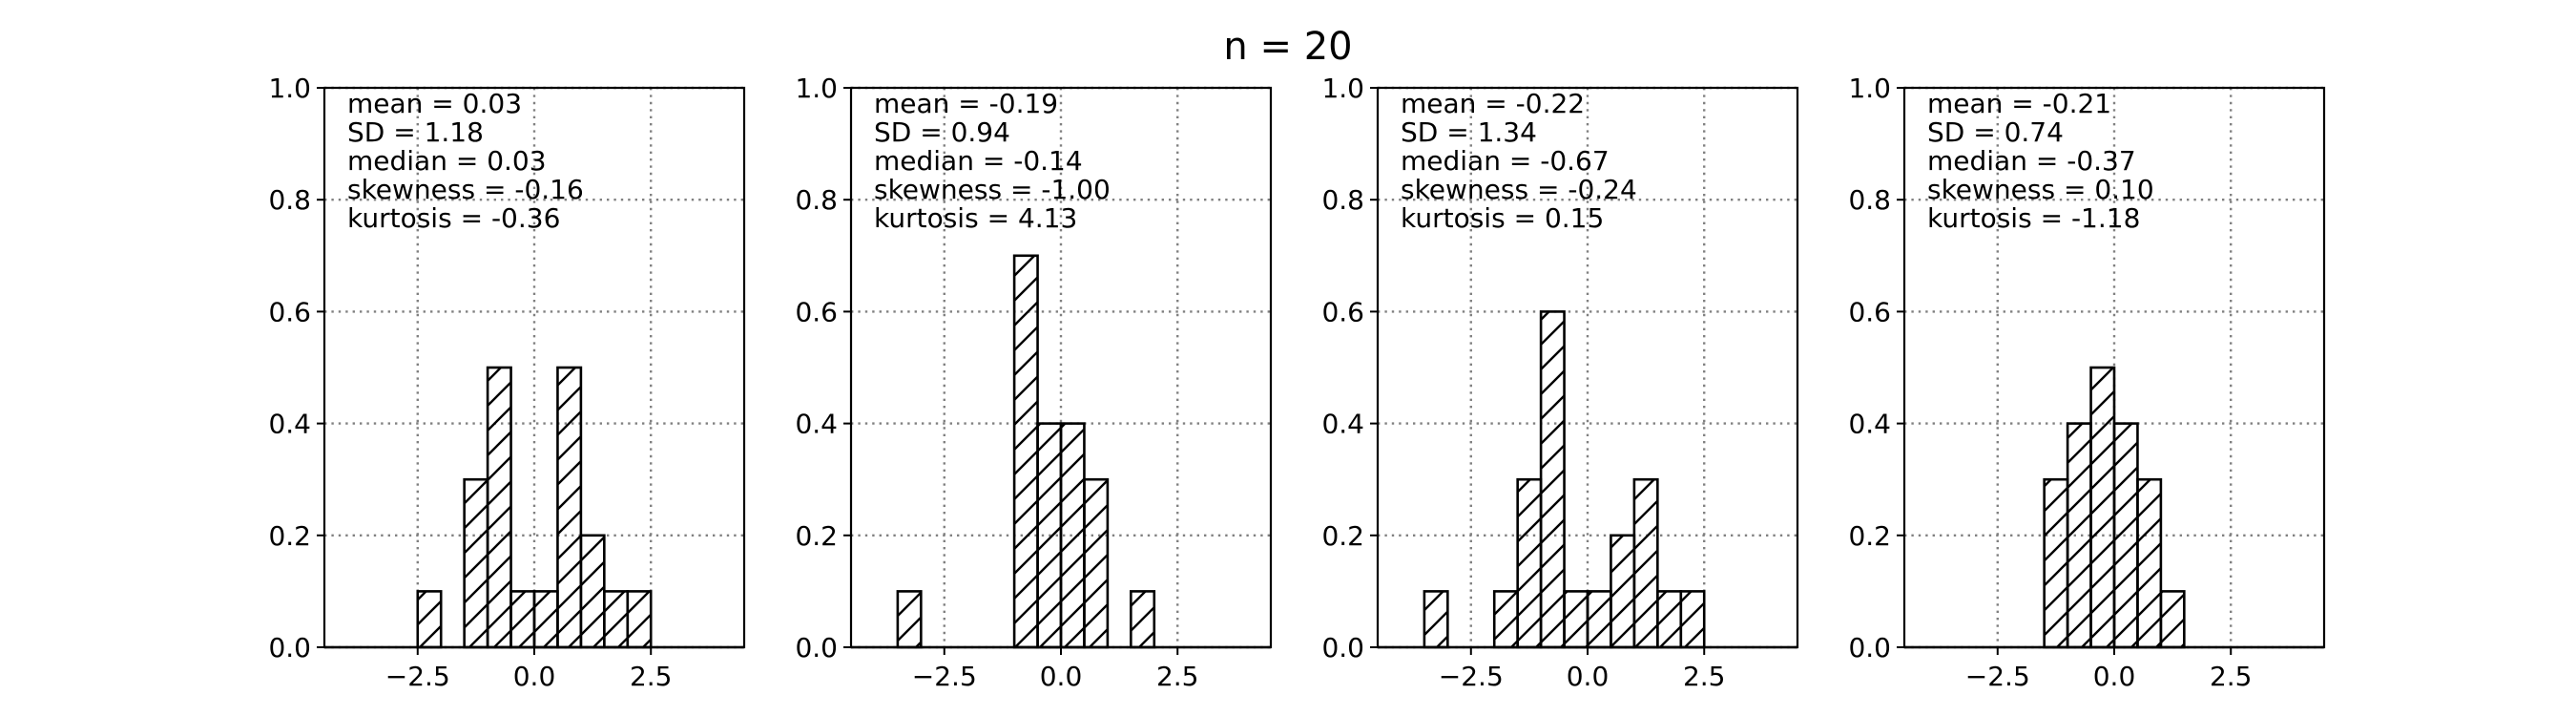 The width and height of the screenshot is (2576, 716). I want to click on stat-line: median = -0.14, so click(978, 161).